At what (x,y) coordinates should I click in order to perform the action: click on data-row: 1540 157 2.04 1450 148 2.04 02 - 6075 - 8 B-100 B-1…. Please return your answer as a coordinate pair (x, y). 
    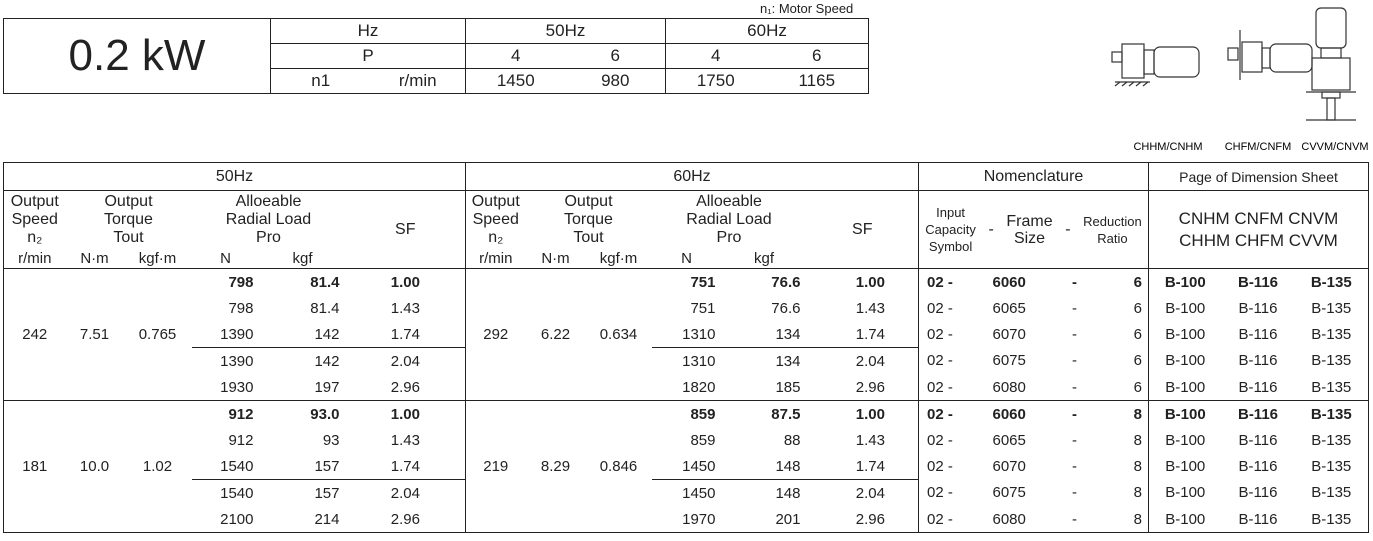
    Looking at the image, I should click on (686, 492).